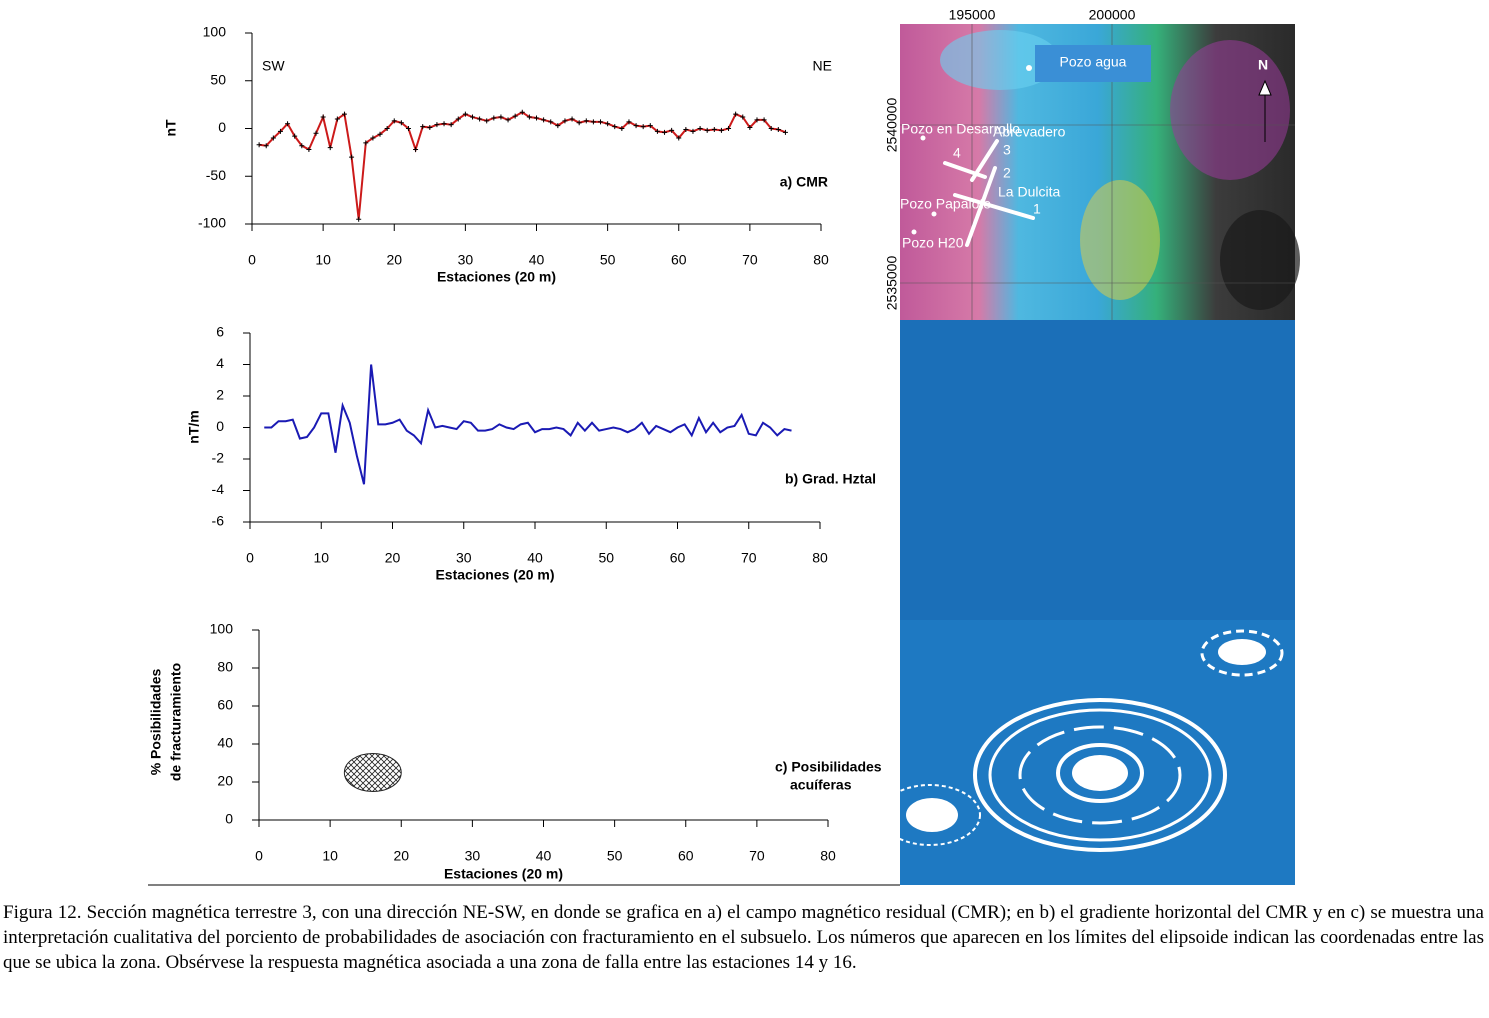  Describe the element at coordinates (225, 705) in the screenshot. I see `y-tick-label: 60` at that location.